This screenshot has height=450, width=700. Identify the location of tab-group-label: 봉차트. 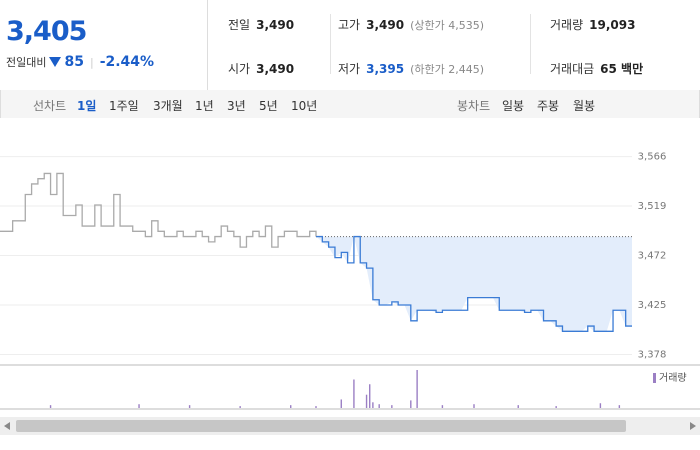
(474, 106).